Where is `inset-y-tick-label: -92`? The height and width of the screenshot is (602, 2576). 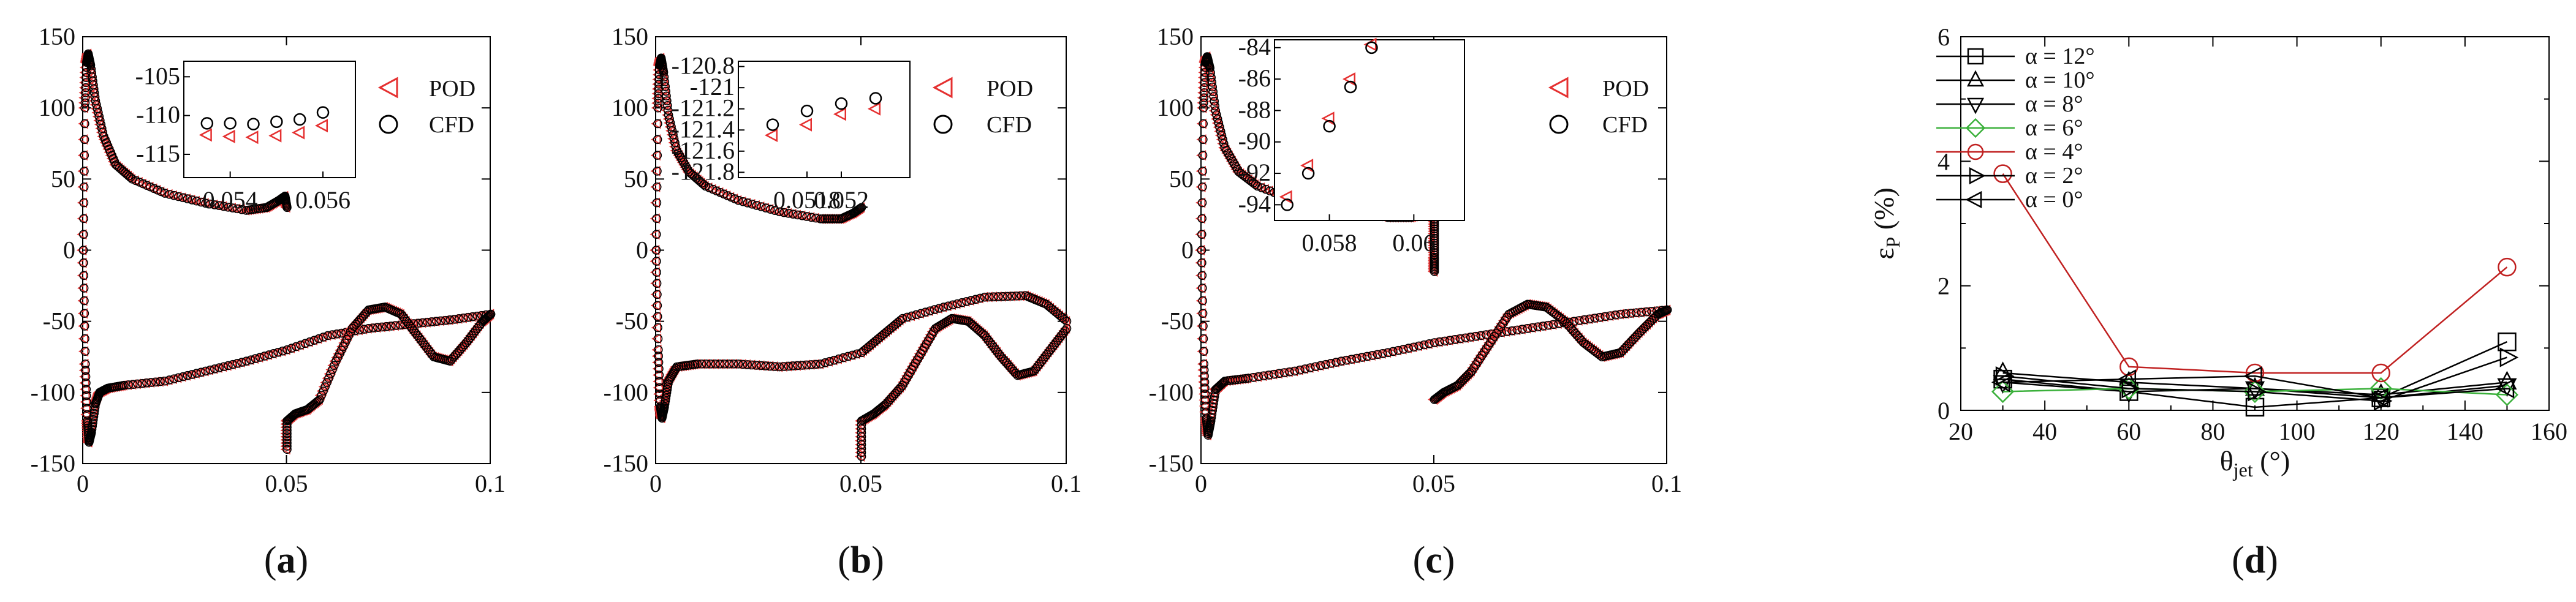
inset-y-tick-label: -92 is located at coordinates (1254, 172).